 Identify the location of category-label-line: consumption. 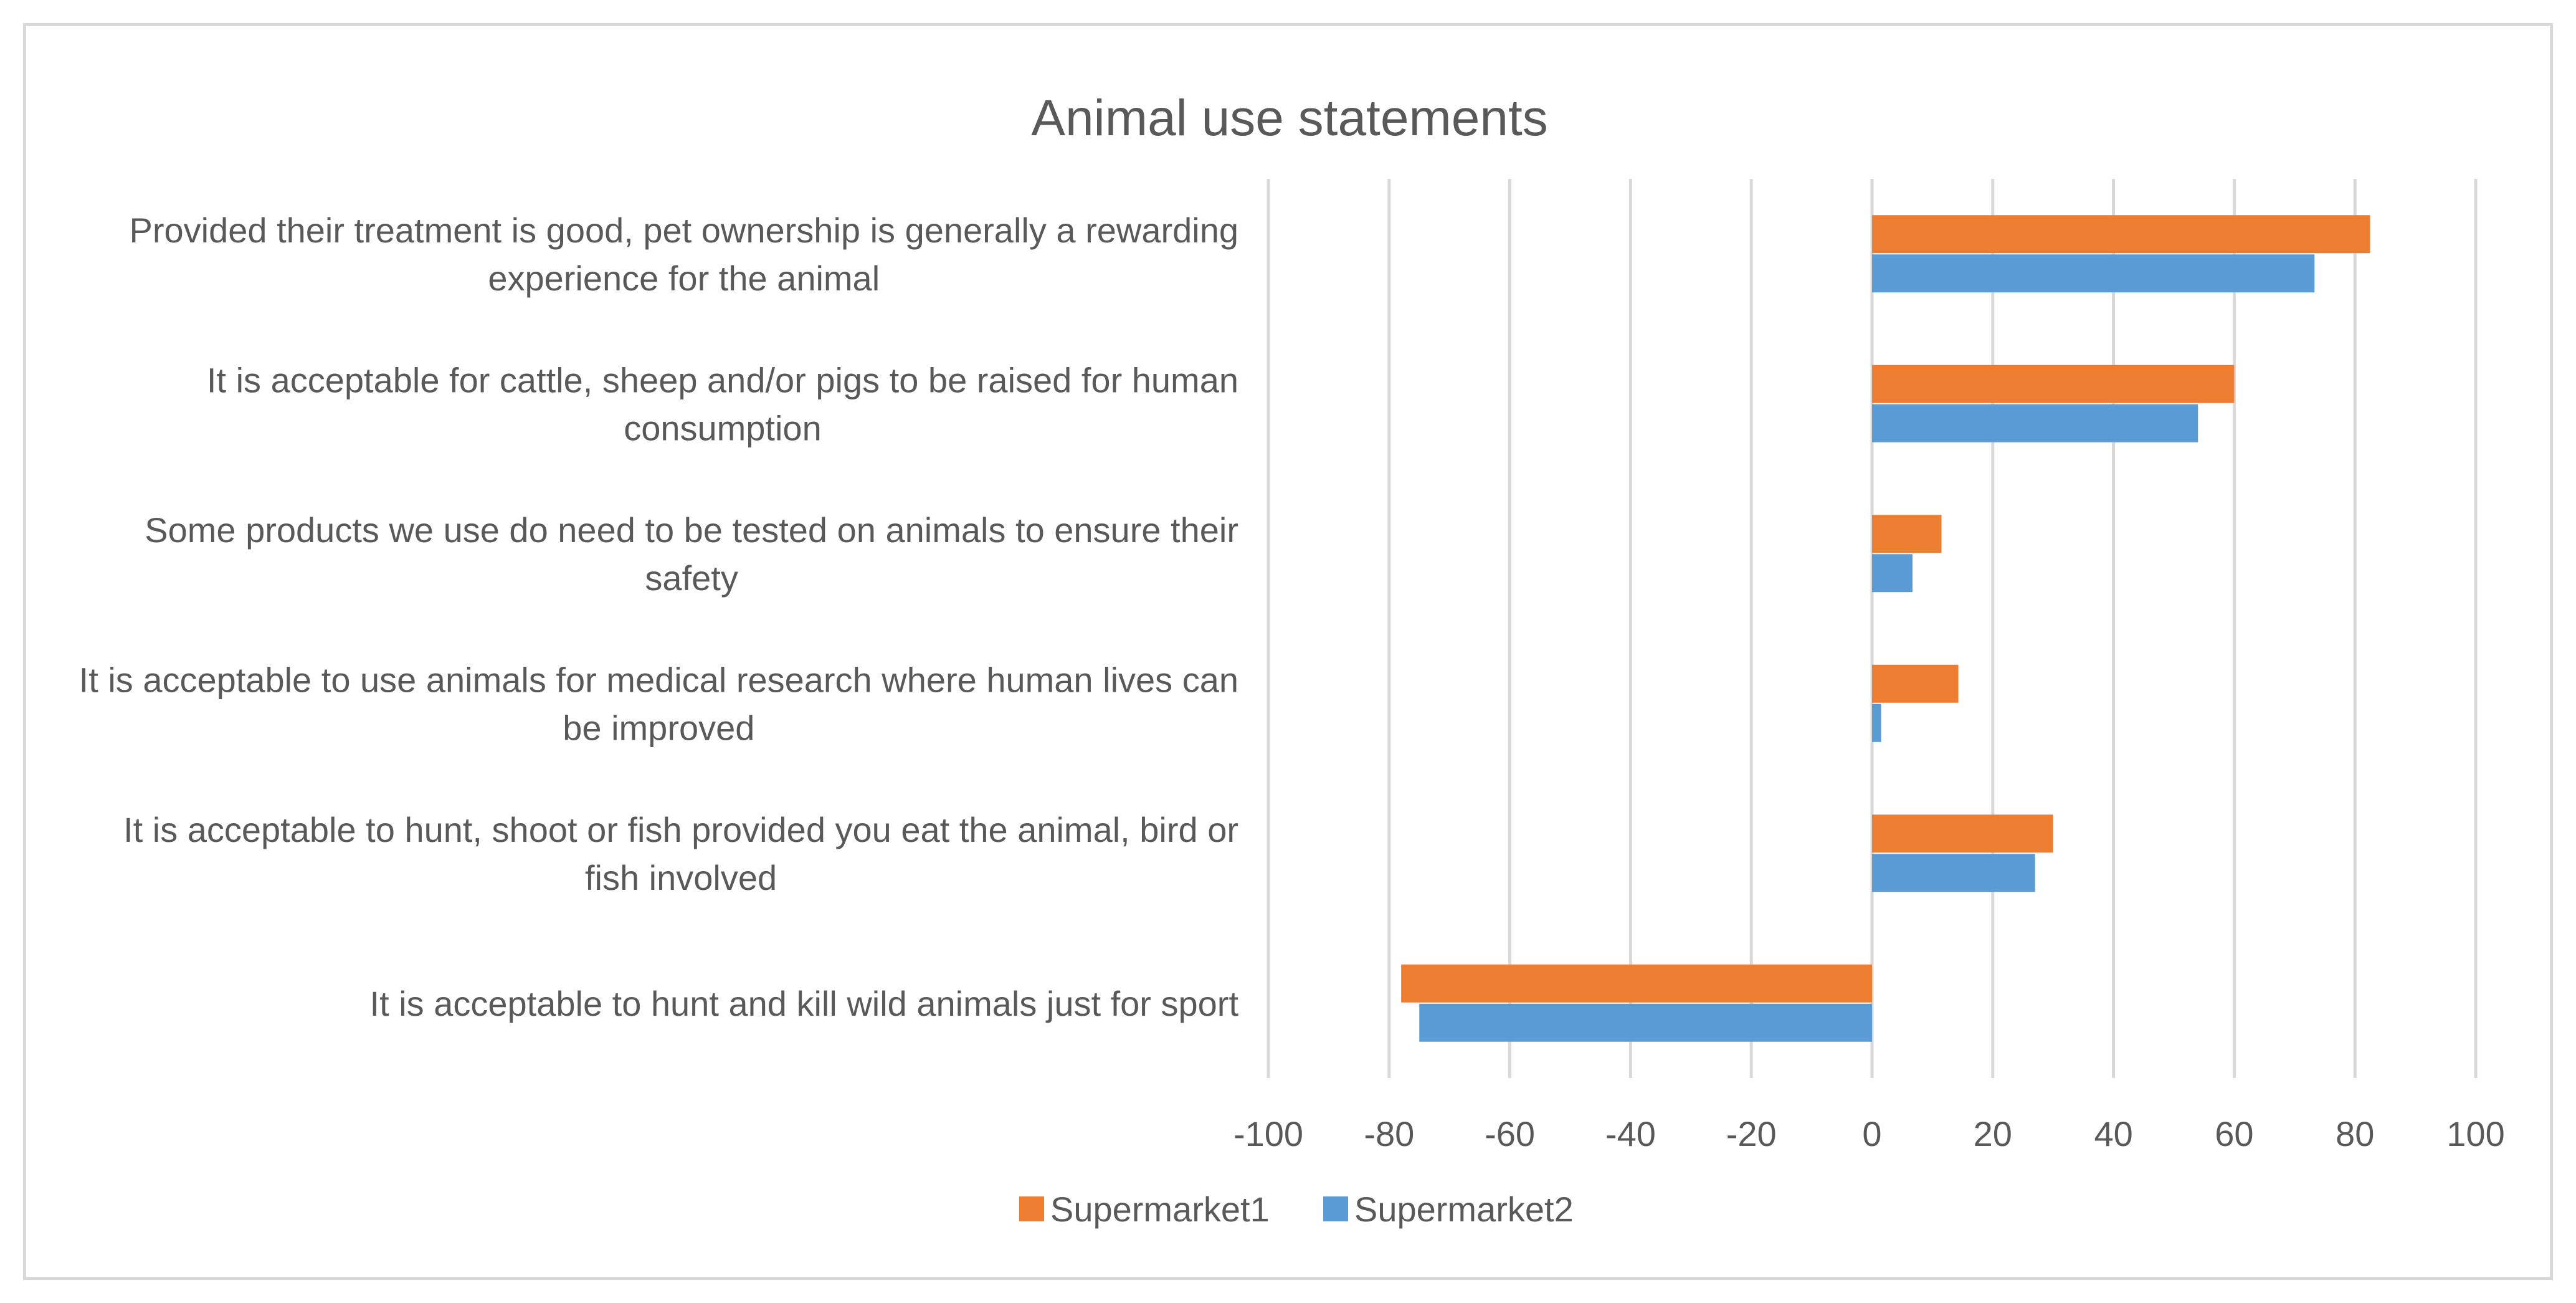
(723, 427).